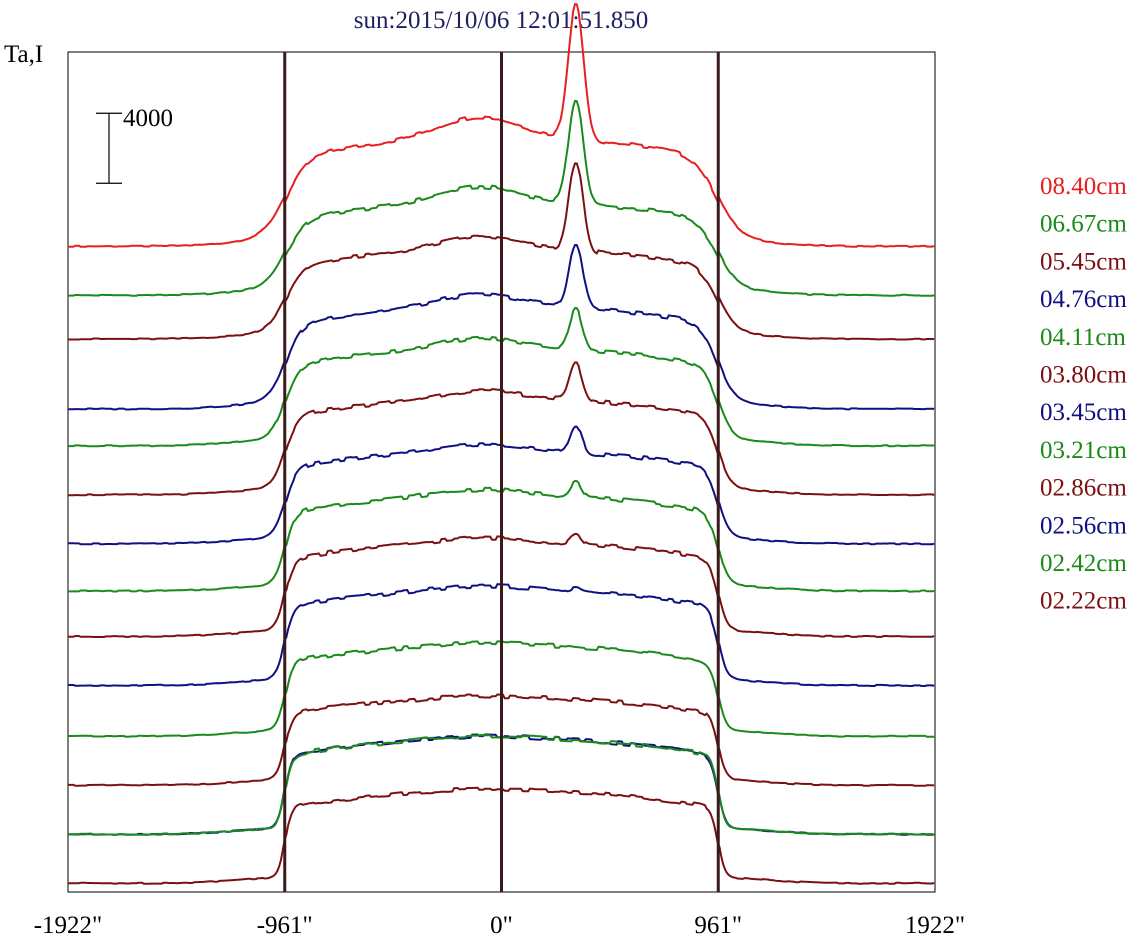 The width and height of the screenshot is (1147, 941). Describe the element at coordinates (1083, 488) in the screenshot. I see `legend-entry: 02.86cm` at that location.